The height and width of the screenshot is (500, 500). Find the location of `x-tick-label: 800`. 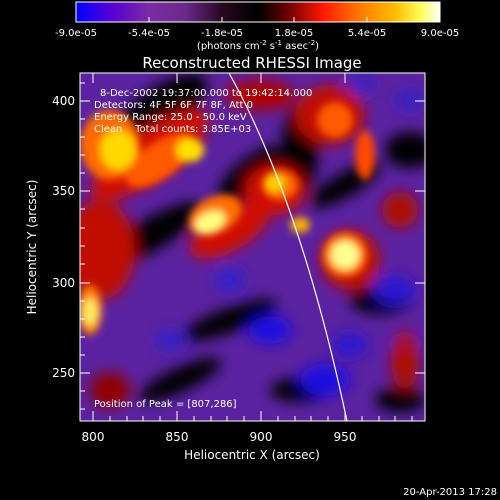

x-tick-label: 800 is located at coordinates (93, 437).